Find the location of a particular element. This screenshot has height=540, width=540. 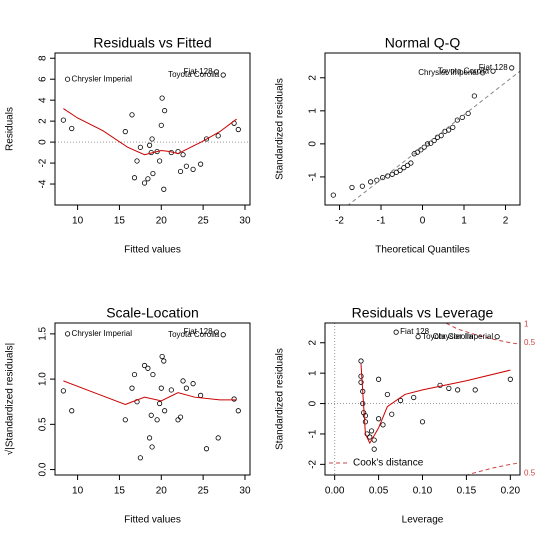

x-axis-label: Leverage is located at coordinates (423, 520).